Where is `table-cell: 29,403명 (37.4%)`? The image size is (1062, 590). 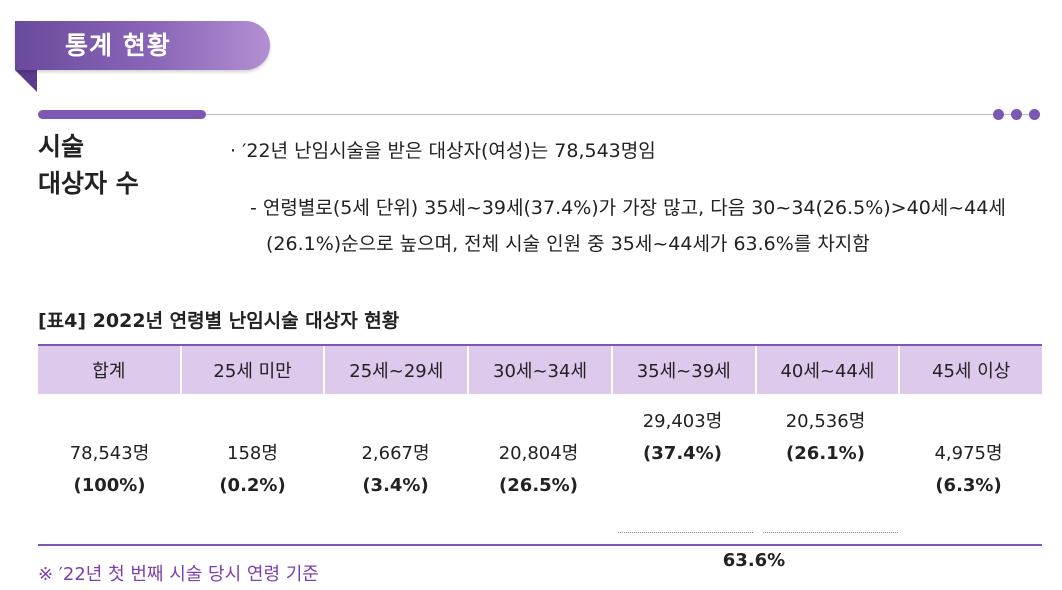
table-cell: 29,403명 (37.4%) is located at coordinates (682, 438).